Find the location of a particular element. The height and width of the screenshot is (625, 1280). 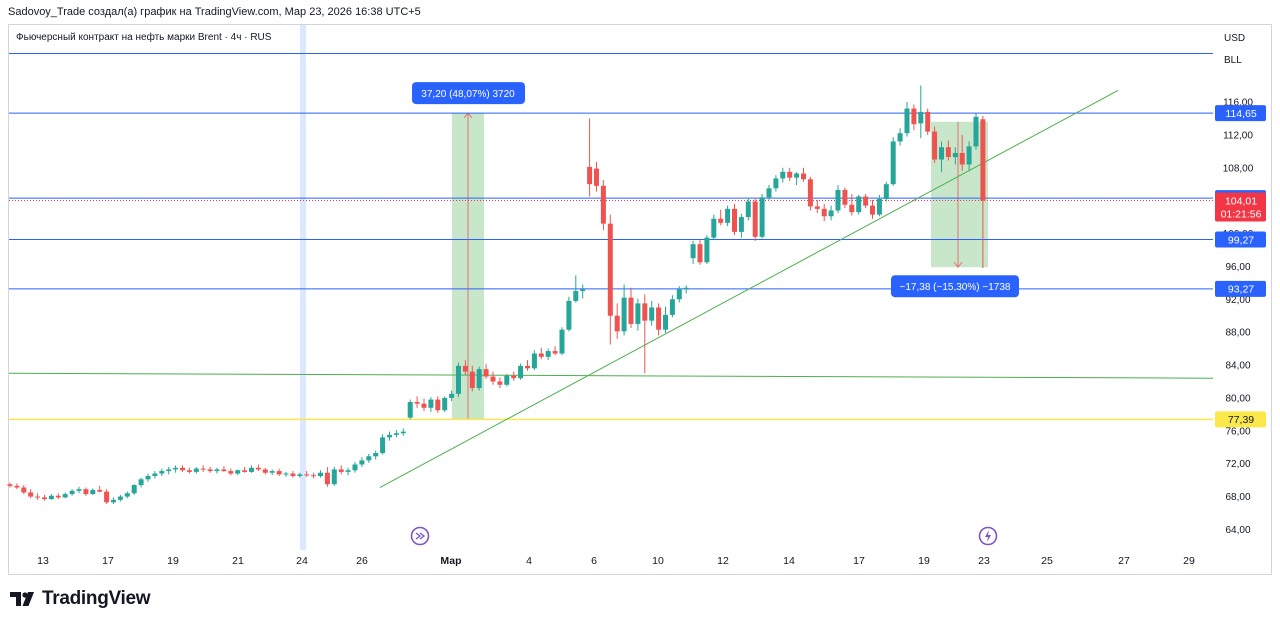

x-axis-tick-label: 25 is located at coordinates (1047, 561).